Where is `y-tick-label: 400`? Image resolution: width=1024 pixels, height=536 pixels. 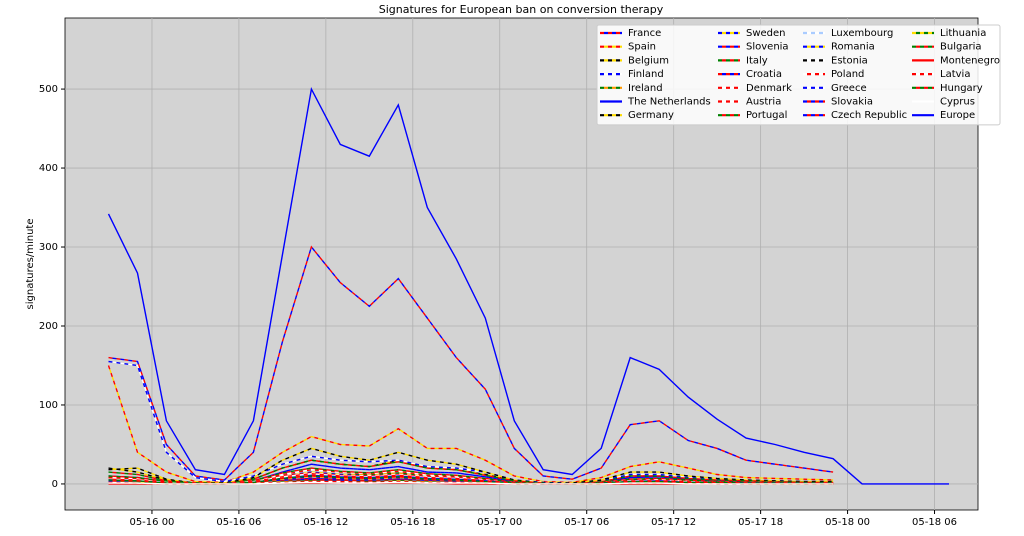
y-tick-label: 400 is located at coordinates (48, 168).